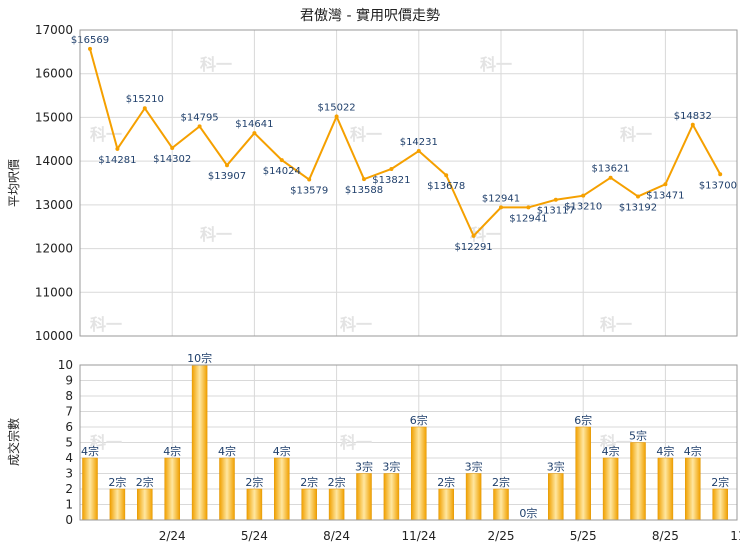 The image size is (740, 550). I want to click on volume-tick-label: 7, so click(69, 412).